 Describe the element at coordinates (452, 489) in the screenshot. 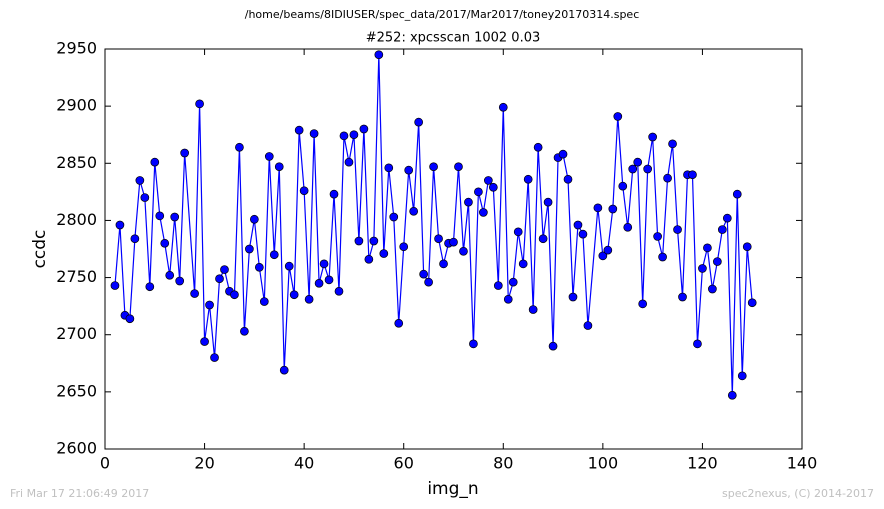

I see `x-axis-label: img_n` at that location.